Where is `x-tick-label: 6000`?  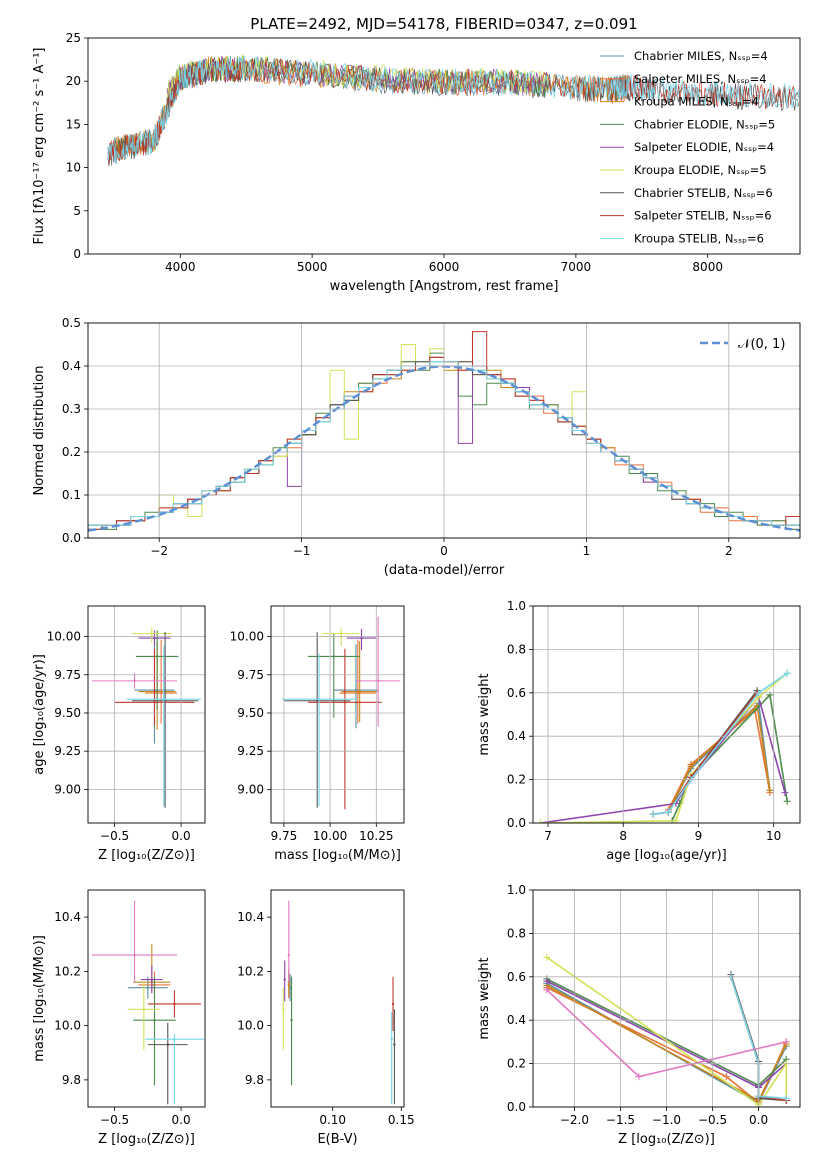 x-tick-label: 6000 is located at coordinates (444, 267).